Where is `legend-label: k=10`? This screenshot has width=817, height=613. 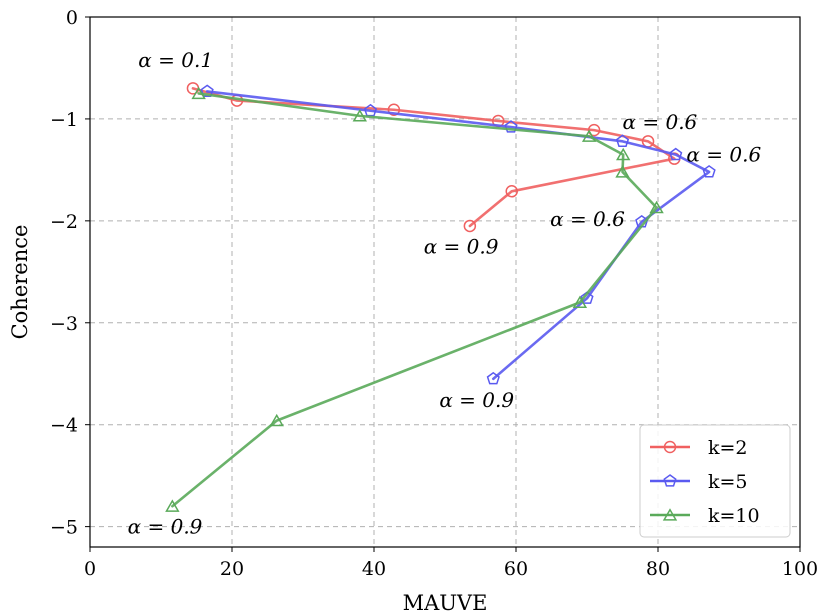 legend-label: k=10 is located at coordinates (734, 516).